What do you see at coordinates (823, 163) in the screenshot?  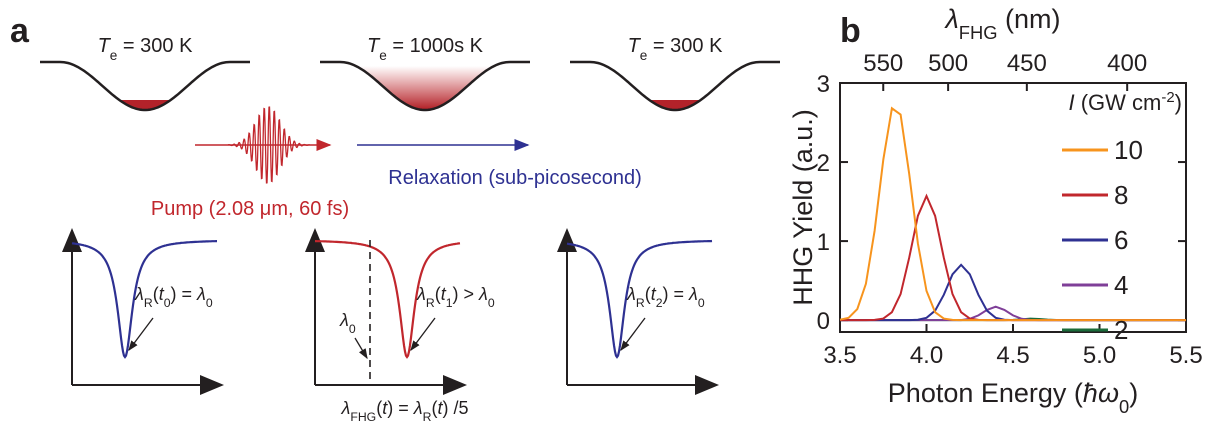 I see `y-tick-label: 2` at bounding box center [823, 163].